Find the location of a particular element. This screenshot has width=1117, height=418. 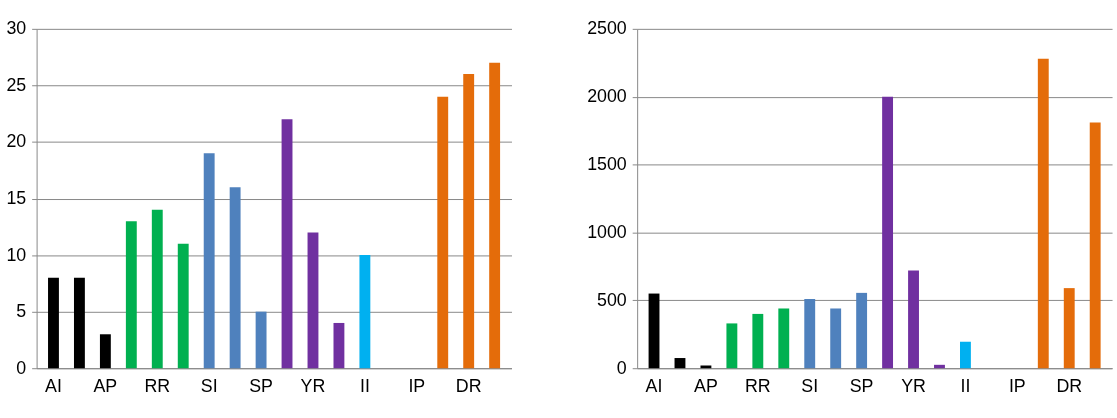

y-tick-label: 2000 is located at coordinates (607, 96).